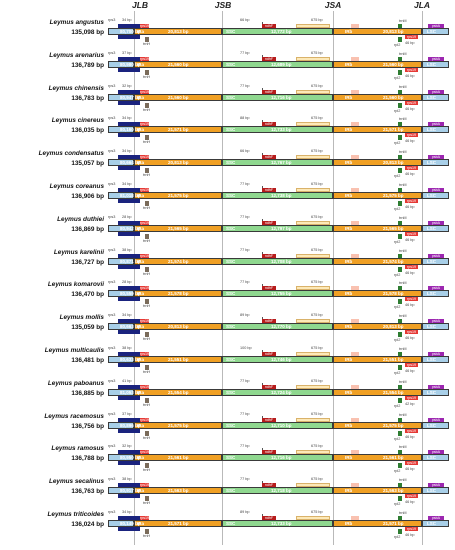 The image size is (455, 550). What do you see at coordinates (87, 295) in the screenshot?
I see `genome-size: 136,470 bp` at bounding box center [87, 295].